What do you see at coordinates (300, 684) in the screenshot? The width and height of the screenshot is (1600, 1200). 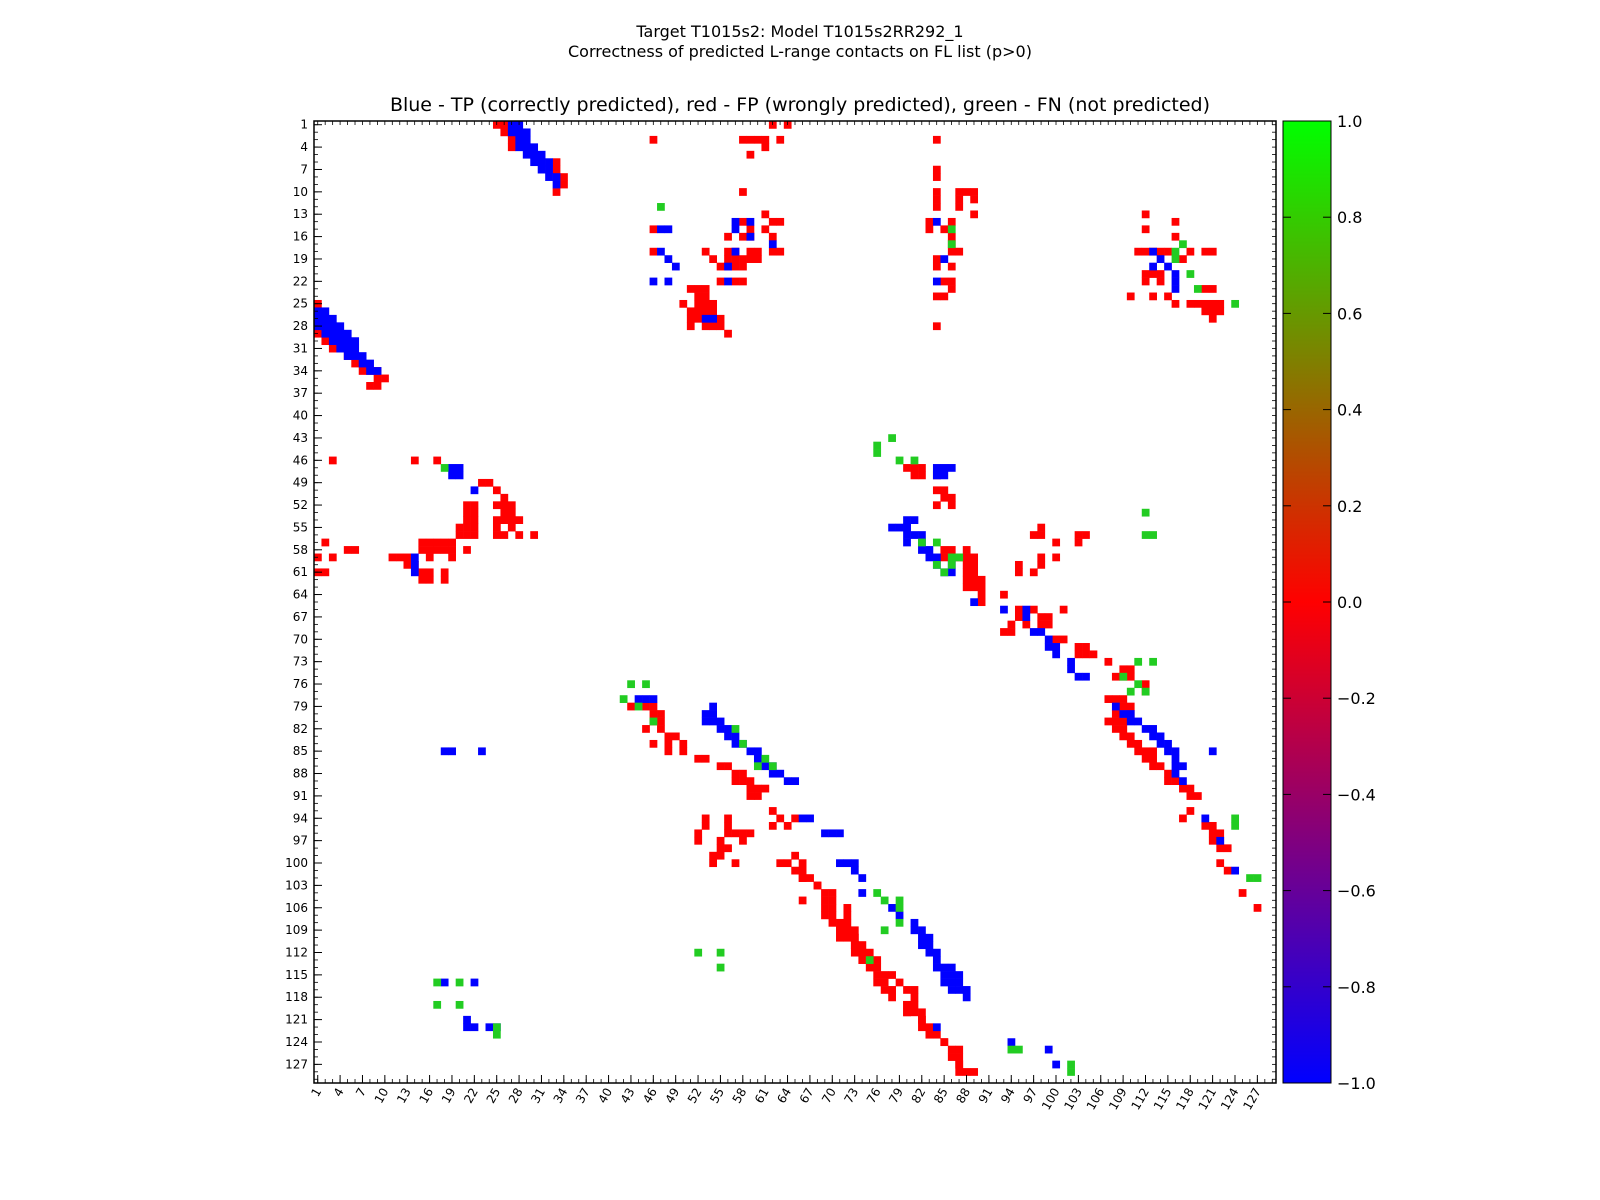 I see `y-tick-label: 76` at bounding box center [300, 684].